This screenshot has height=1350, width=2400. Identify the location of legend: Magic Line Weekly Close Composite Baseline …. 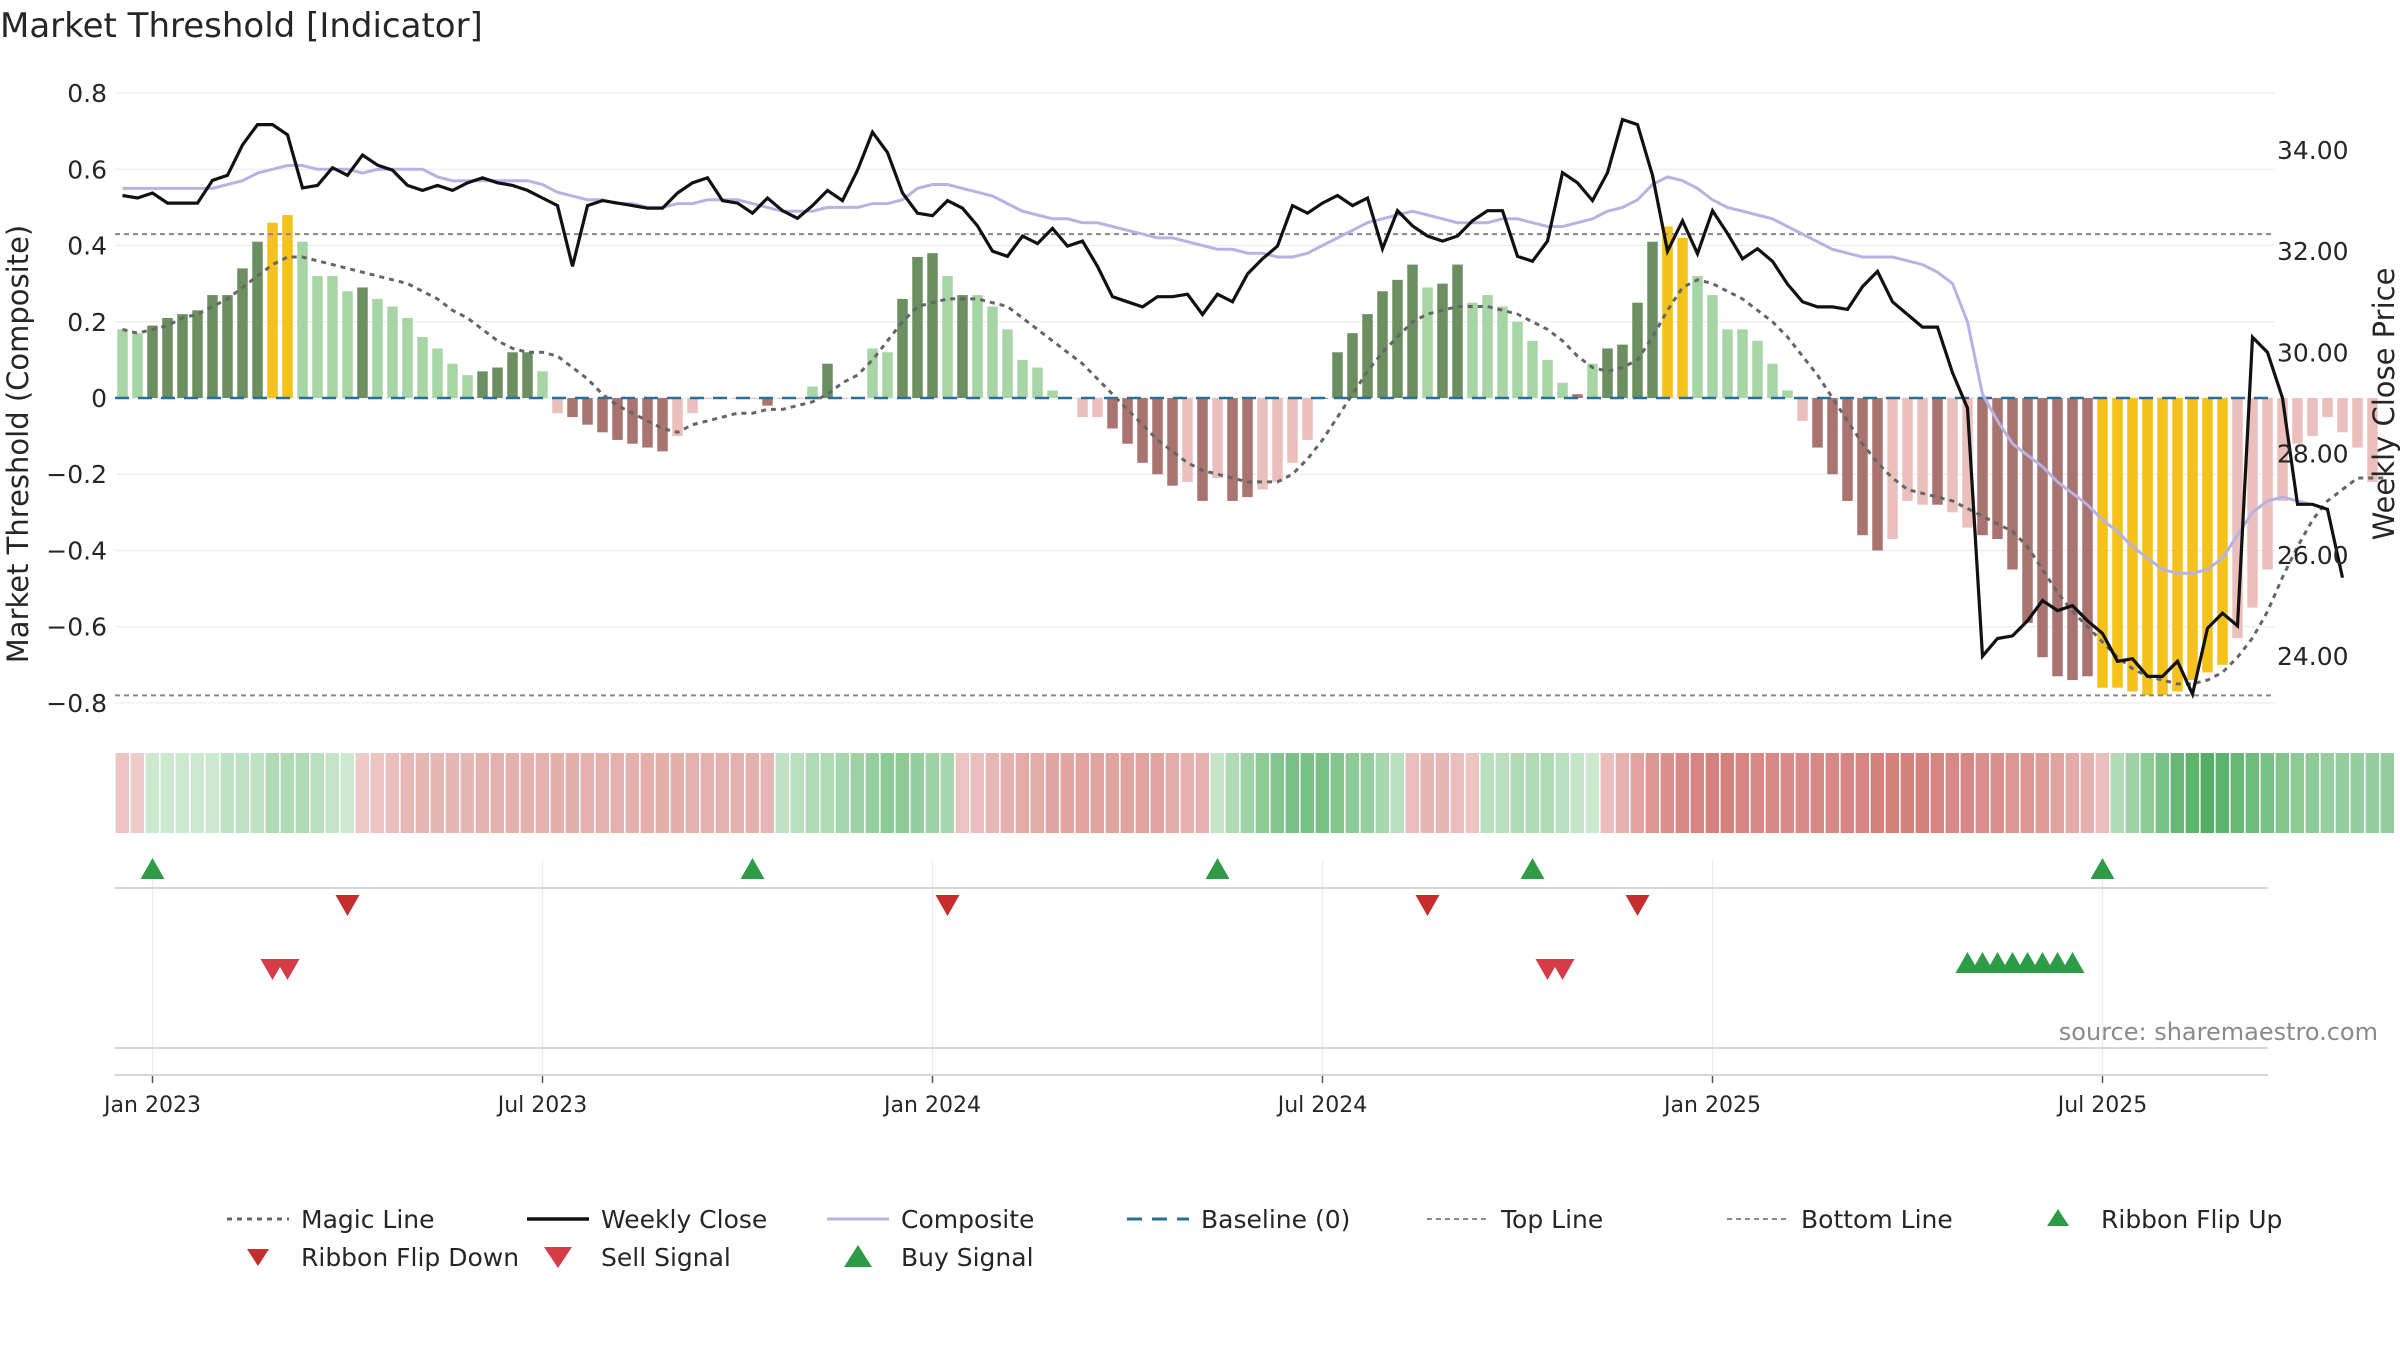
(1275, 1238).